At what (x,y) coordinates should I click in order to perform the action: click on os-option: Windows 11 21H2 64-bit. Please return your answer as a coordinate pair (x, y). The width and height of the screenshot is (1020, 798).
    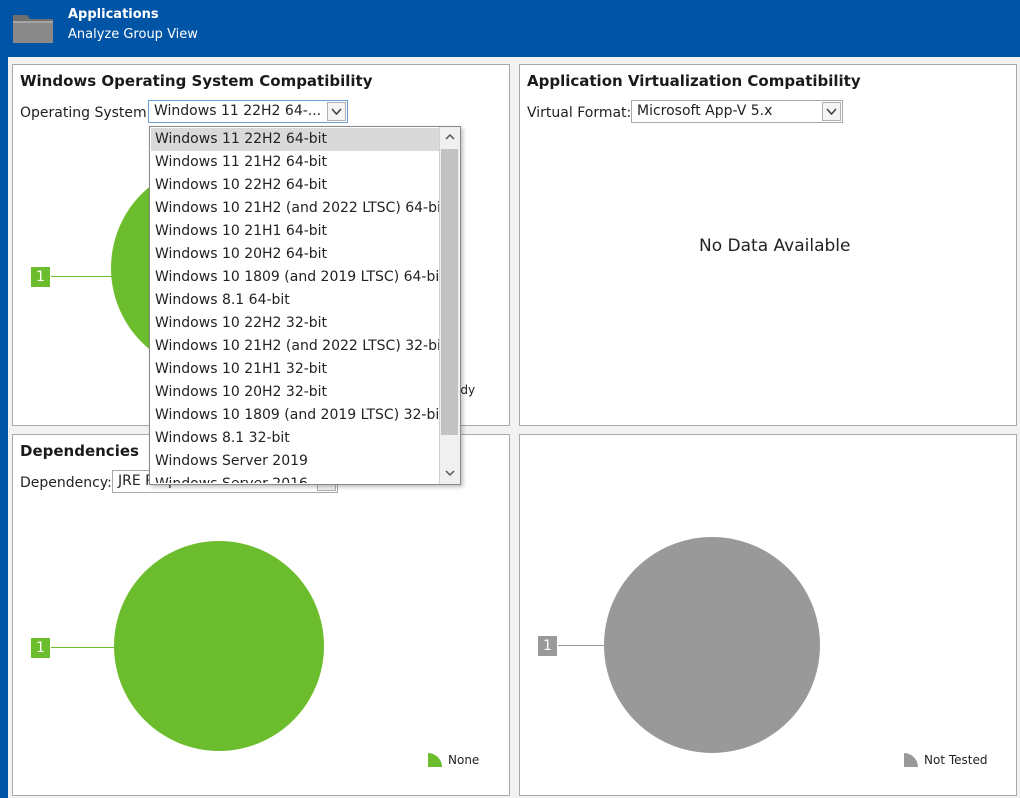
    Looking at the image, I should click on (241, 162).